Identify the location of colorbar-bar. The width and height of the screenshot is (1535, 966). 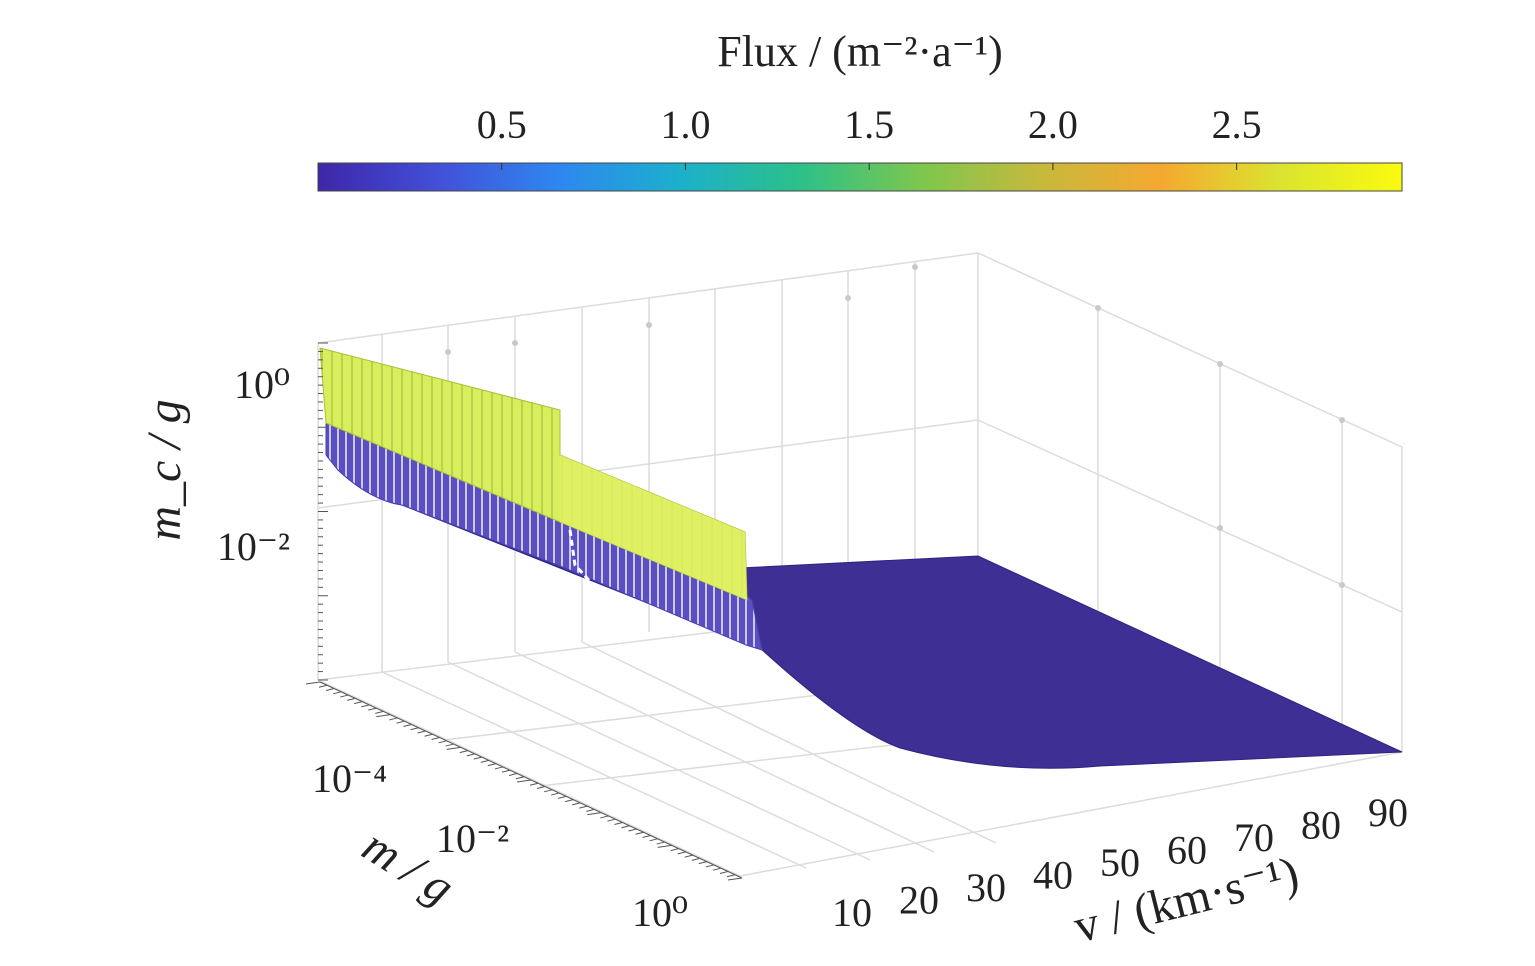
(860, 177).